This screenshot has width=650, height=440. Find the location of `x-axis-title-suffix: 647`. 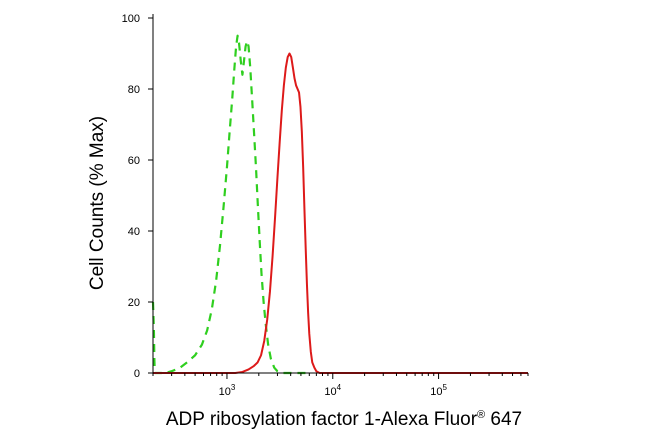

x-axis-title-suffix: 647 is located at coordinates (503, 419).